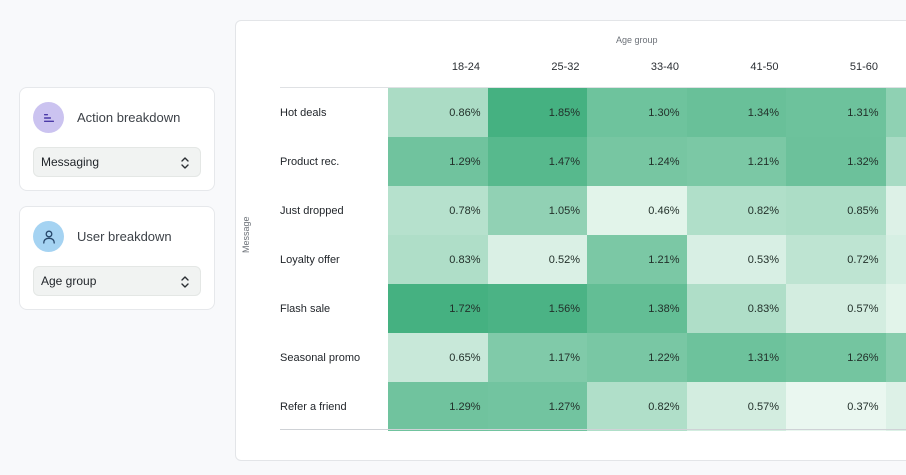 This screenshot has height=475, width=906. I want to click on row-label: Seasonal promo, so click(320, 357).